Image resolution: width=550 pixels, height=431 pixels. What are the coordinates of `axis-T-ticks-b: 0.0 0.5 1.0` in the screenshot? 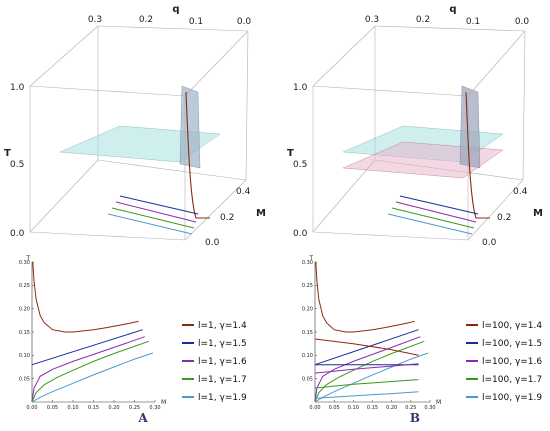 It's located at (300, 161).